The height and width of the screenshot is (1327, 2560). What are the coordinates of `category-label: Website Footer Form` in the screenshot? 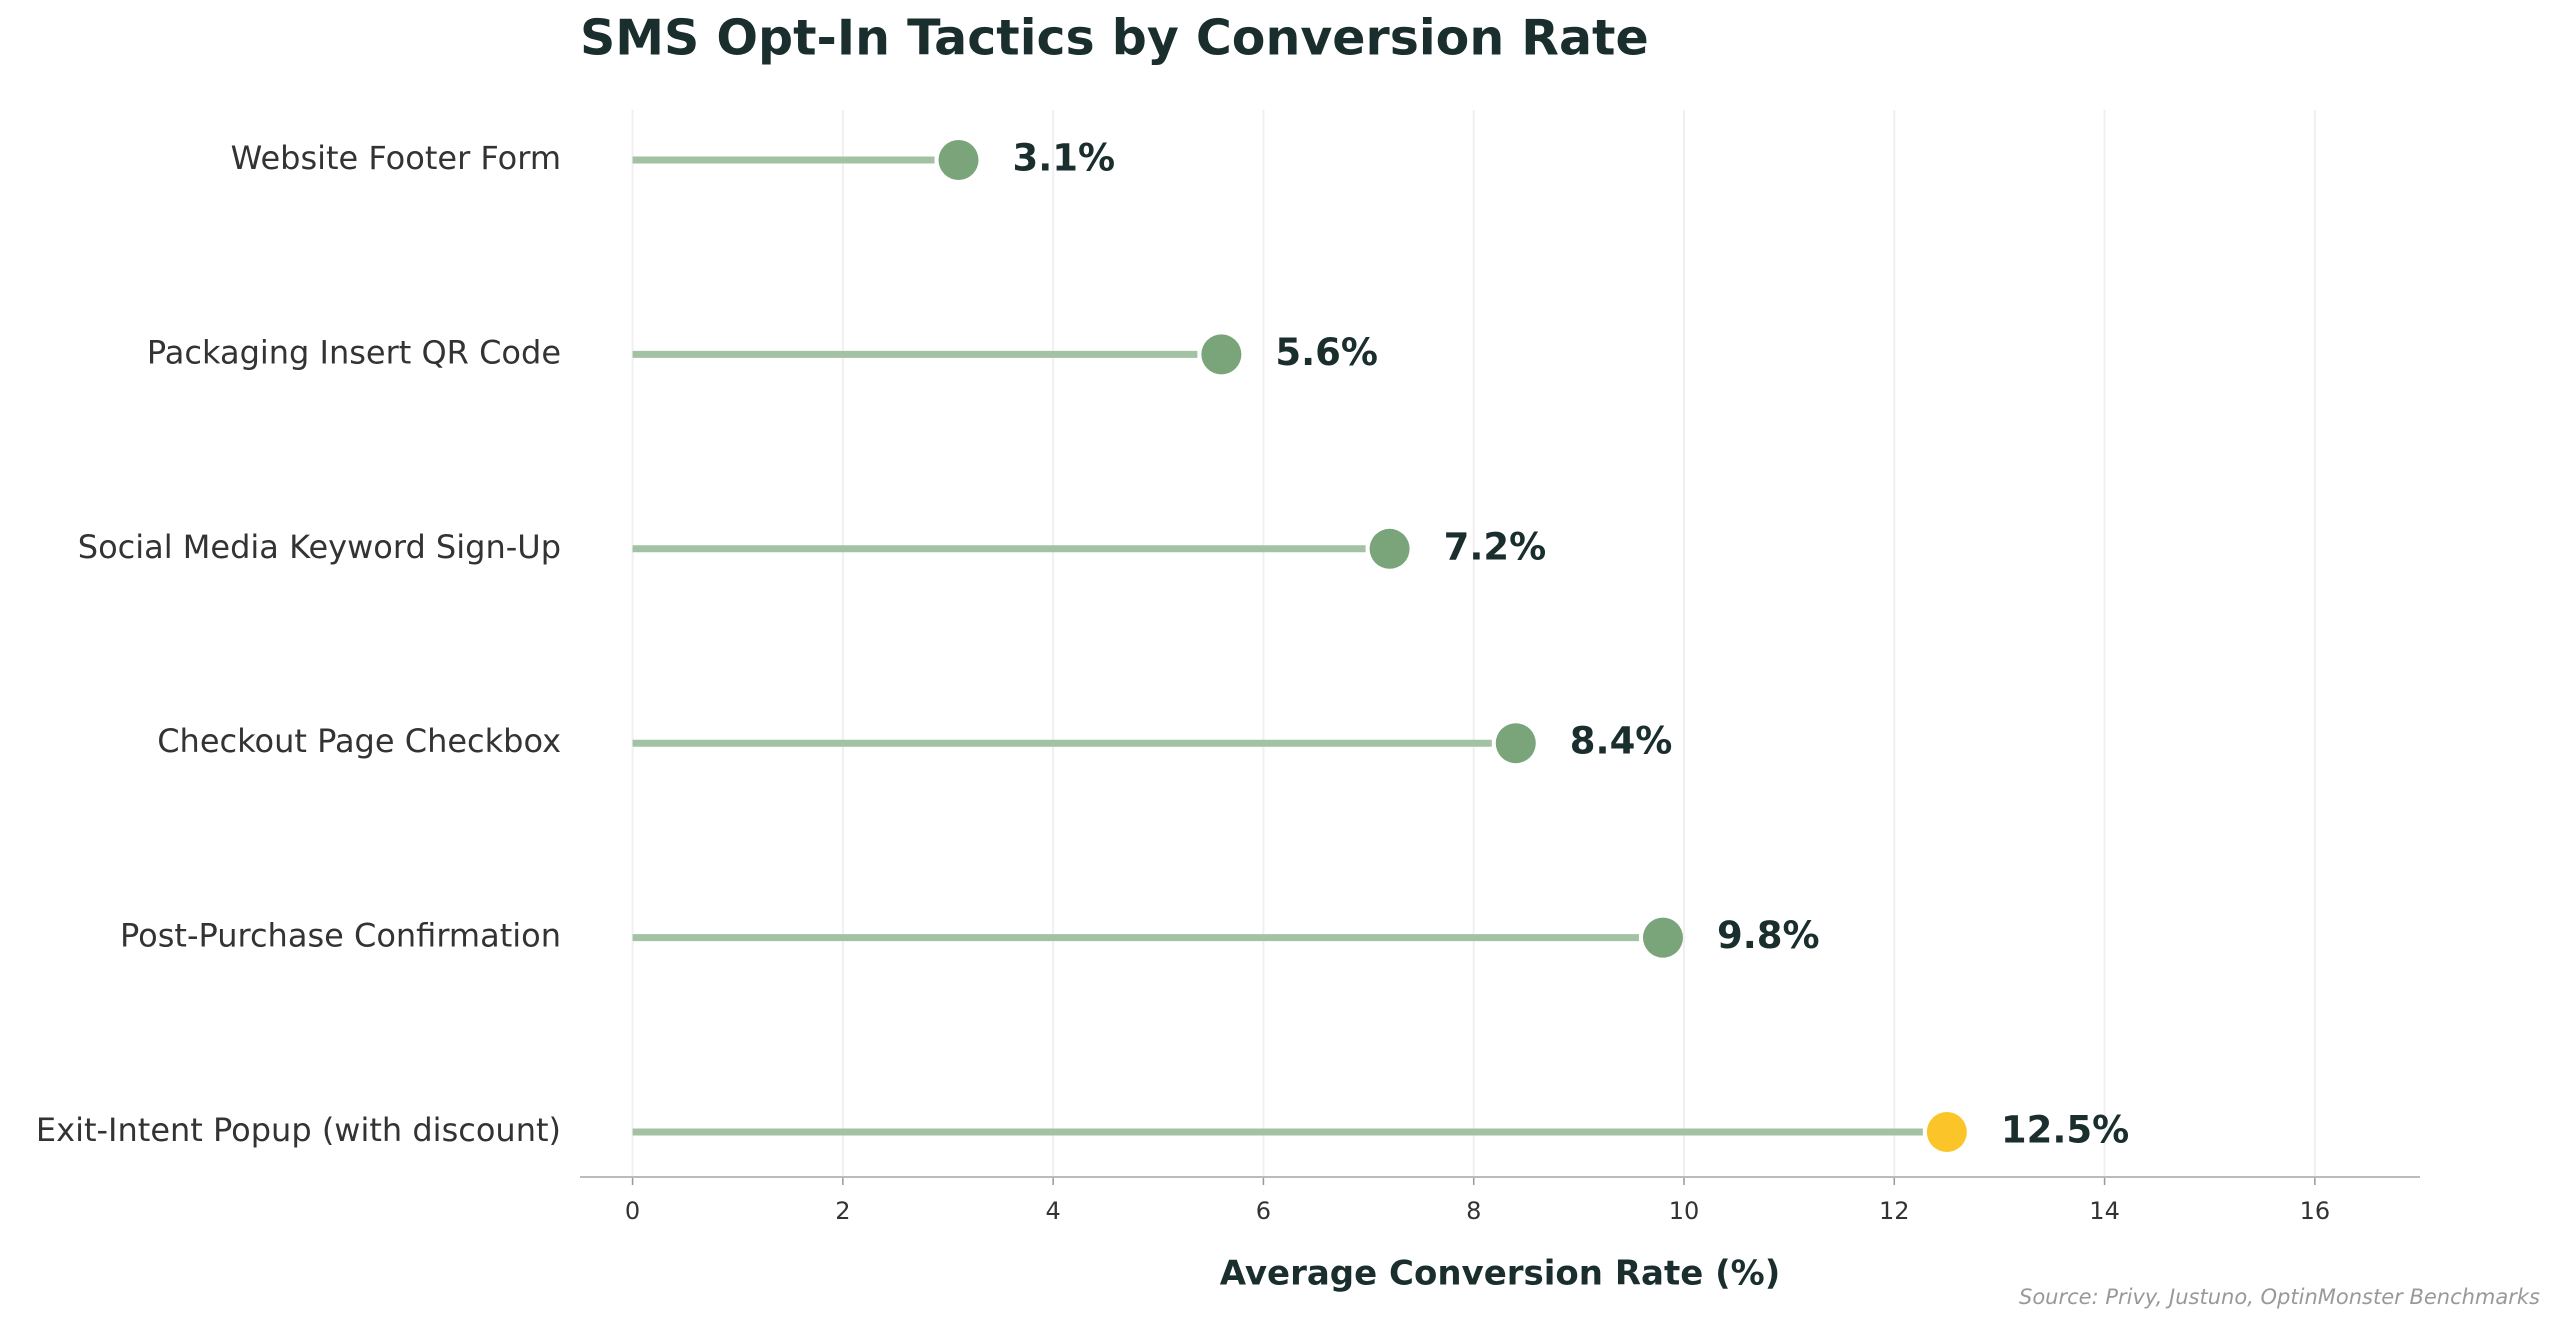 It's located at (396, 158).